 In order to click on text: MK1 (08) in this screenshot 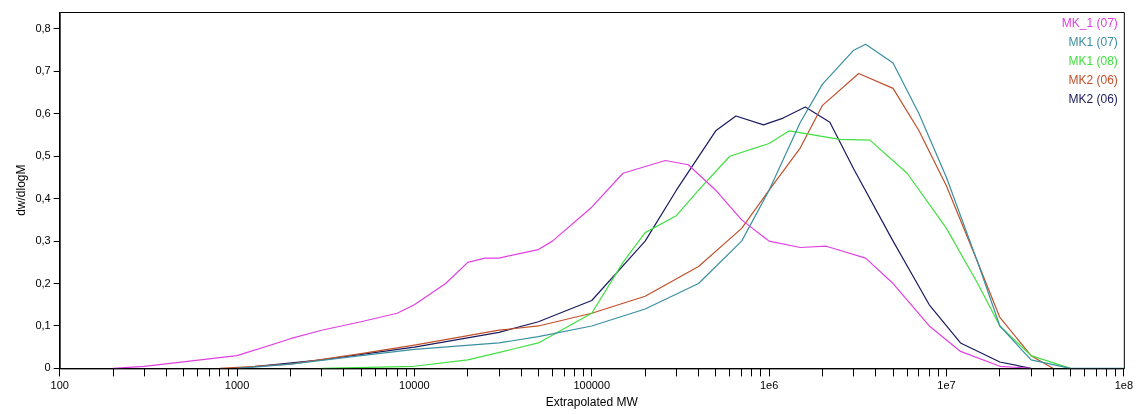, I will do `click(1093, 61)`.